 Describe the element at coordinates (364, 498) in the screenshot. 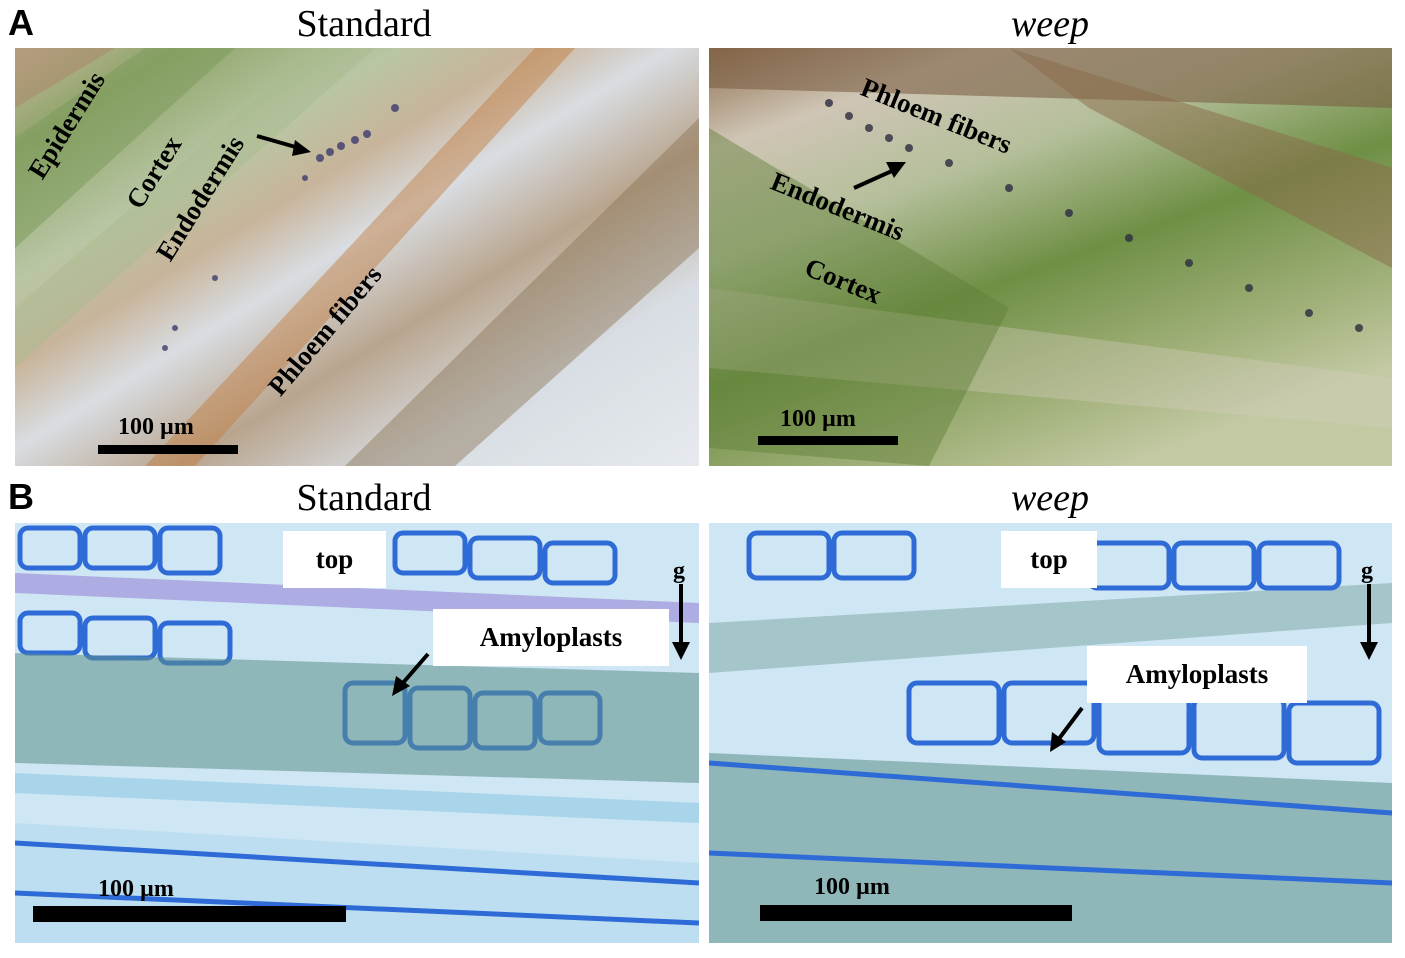

I see `panel-b-left-title: Standard` at that location.